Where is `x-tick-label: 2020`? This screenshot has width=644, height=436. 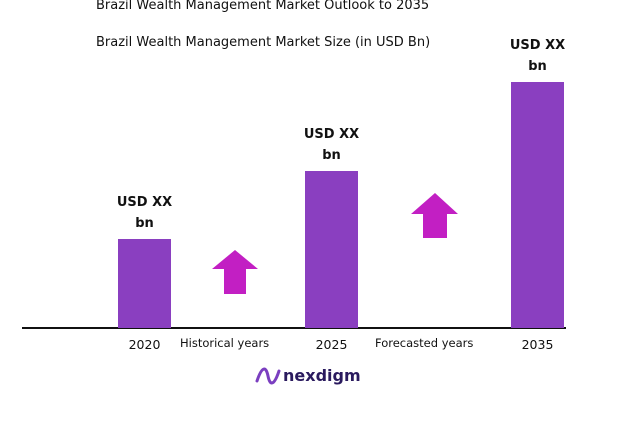
x-tick-label: 2020 is located at coordinates (144, 344).